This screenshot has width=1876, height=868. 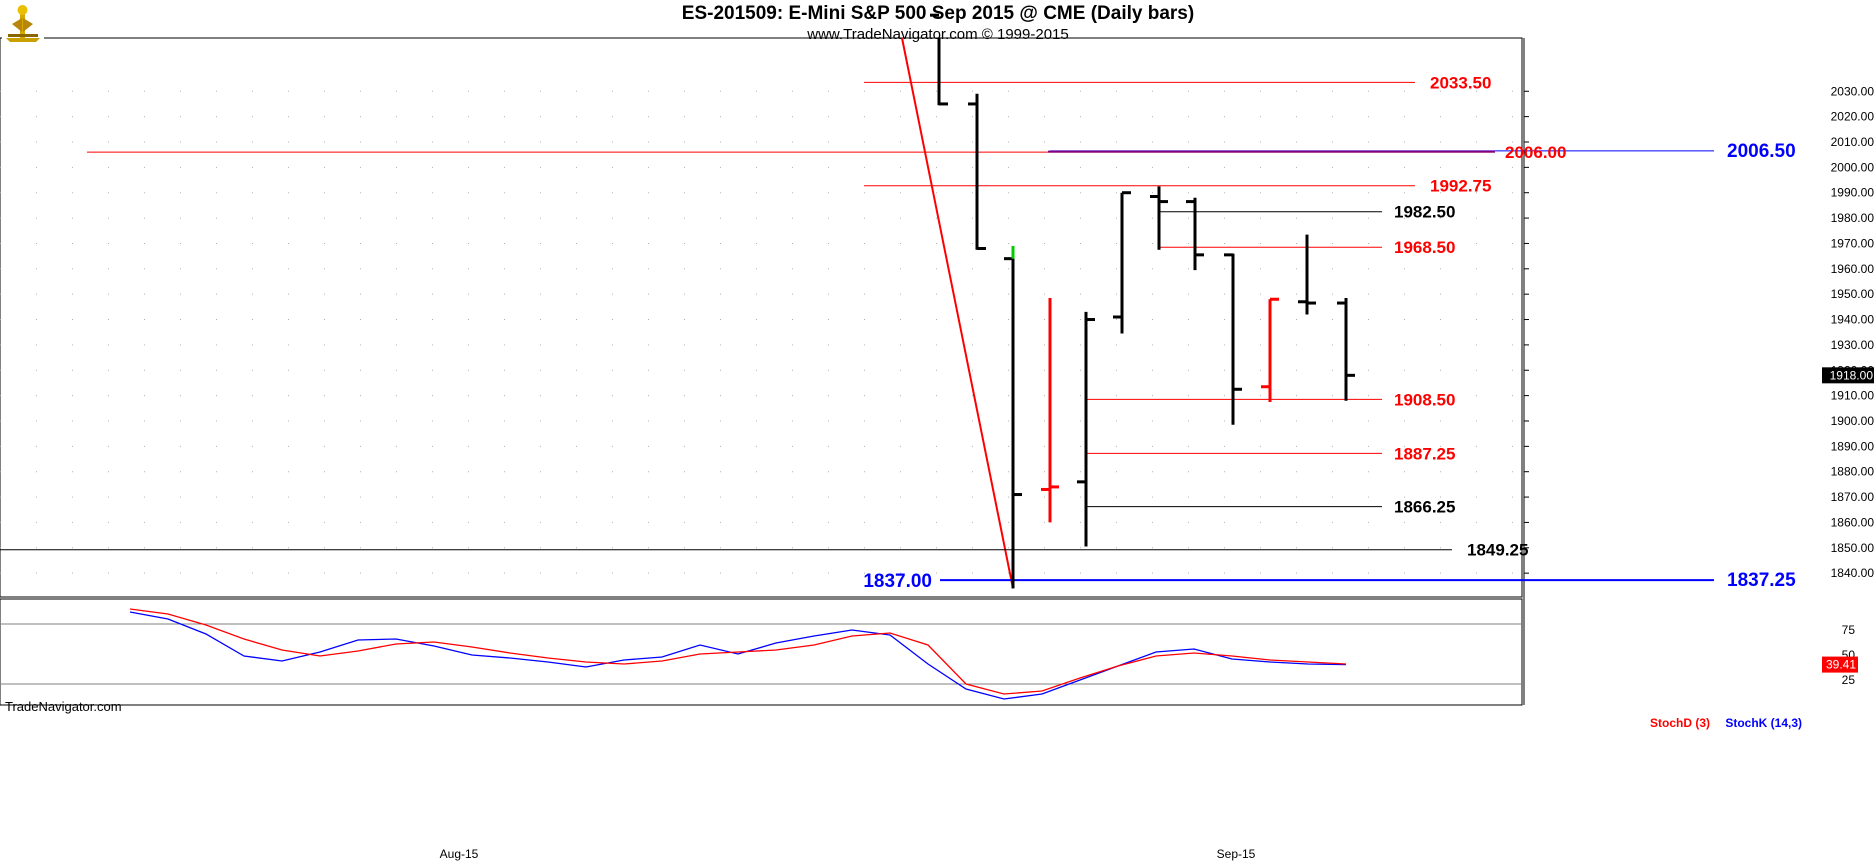 I want to click on x-tick-label: Sep-15, so click(x=1236, y=854).